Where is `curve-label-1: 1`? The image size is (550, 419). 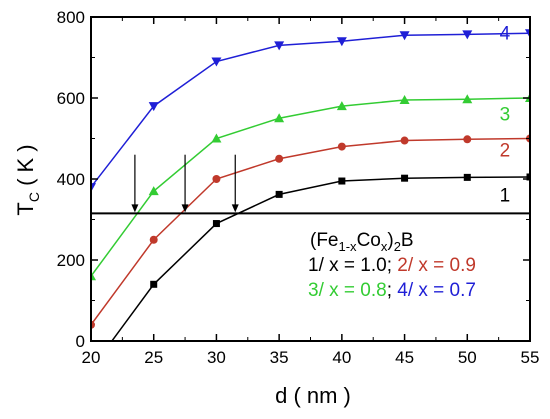 curve-label-1: 1 is located at coordinates (505, 195).